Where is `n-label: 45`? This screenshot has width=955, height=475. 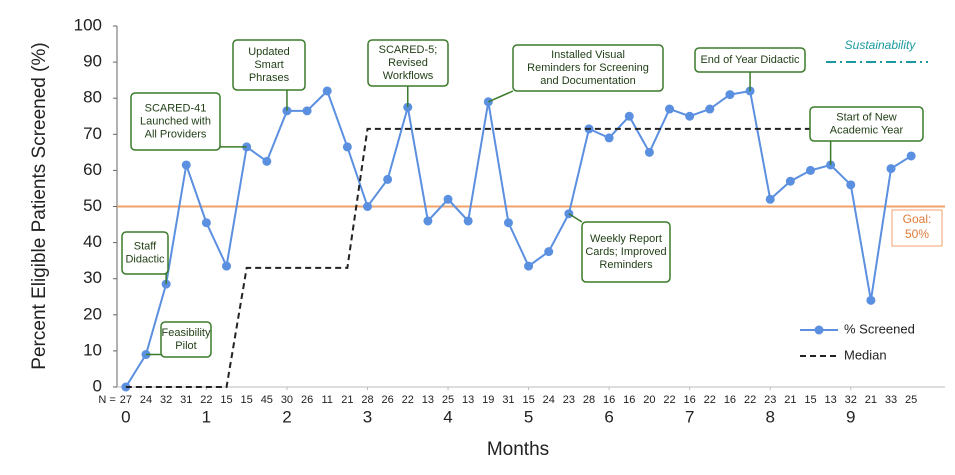 n-label: 45 is located at coordinates (267, 400).